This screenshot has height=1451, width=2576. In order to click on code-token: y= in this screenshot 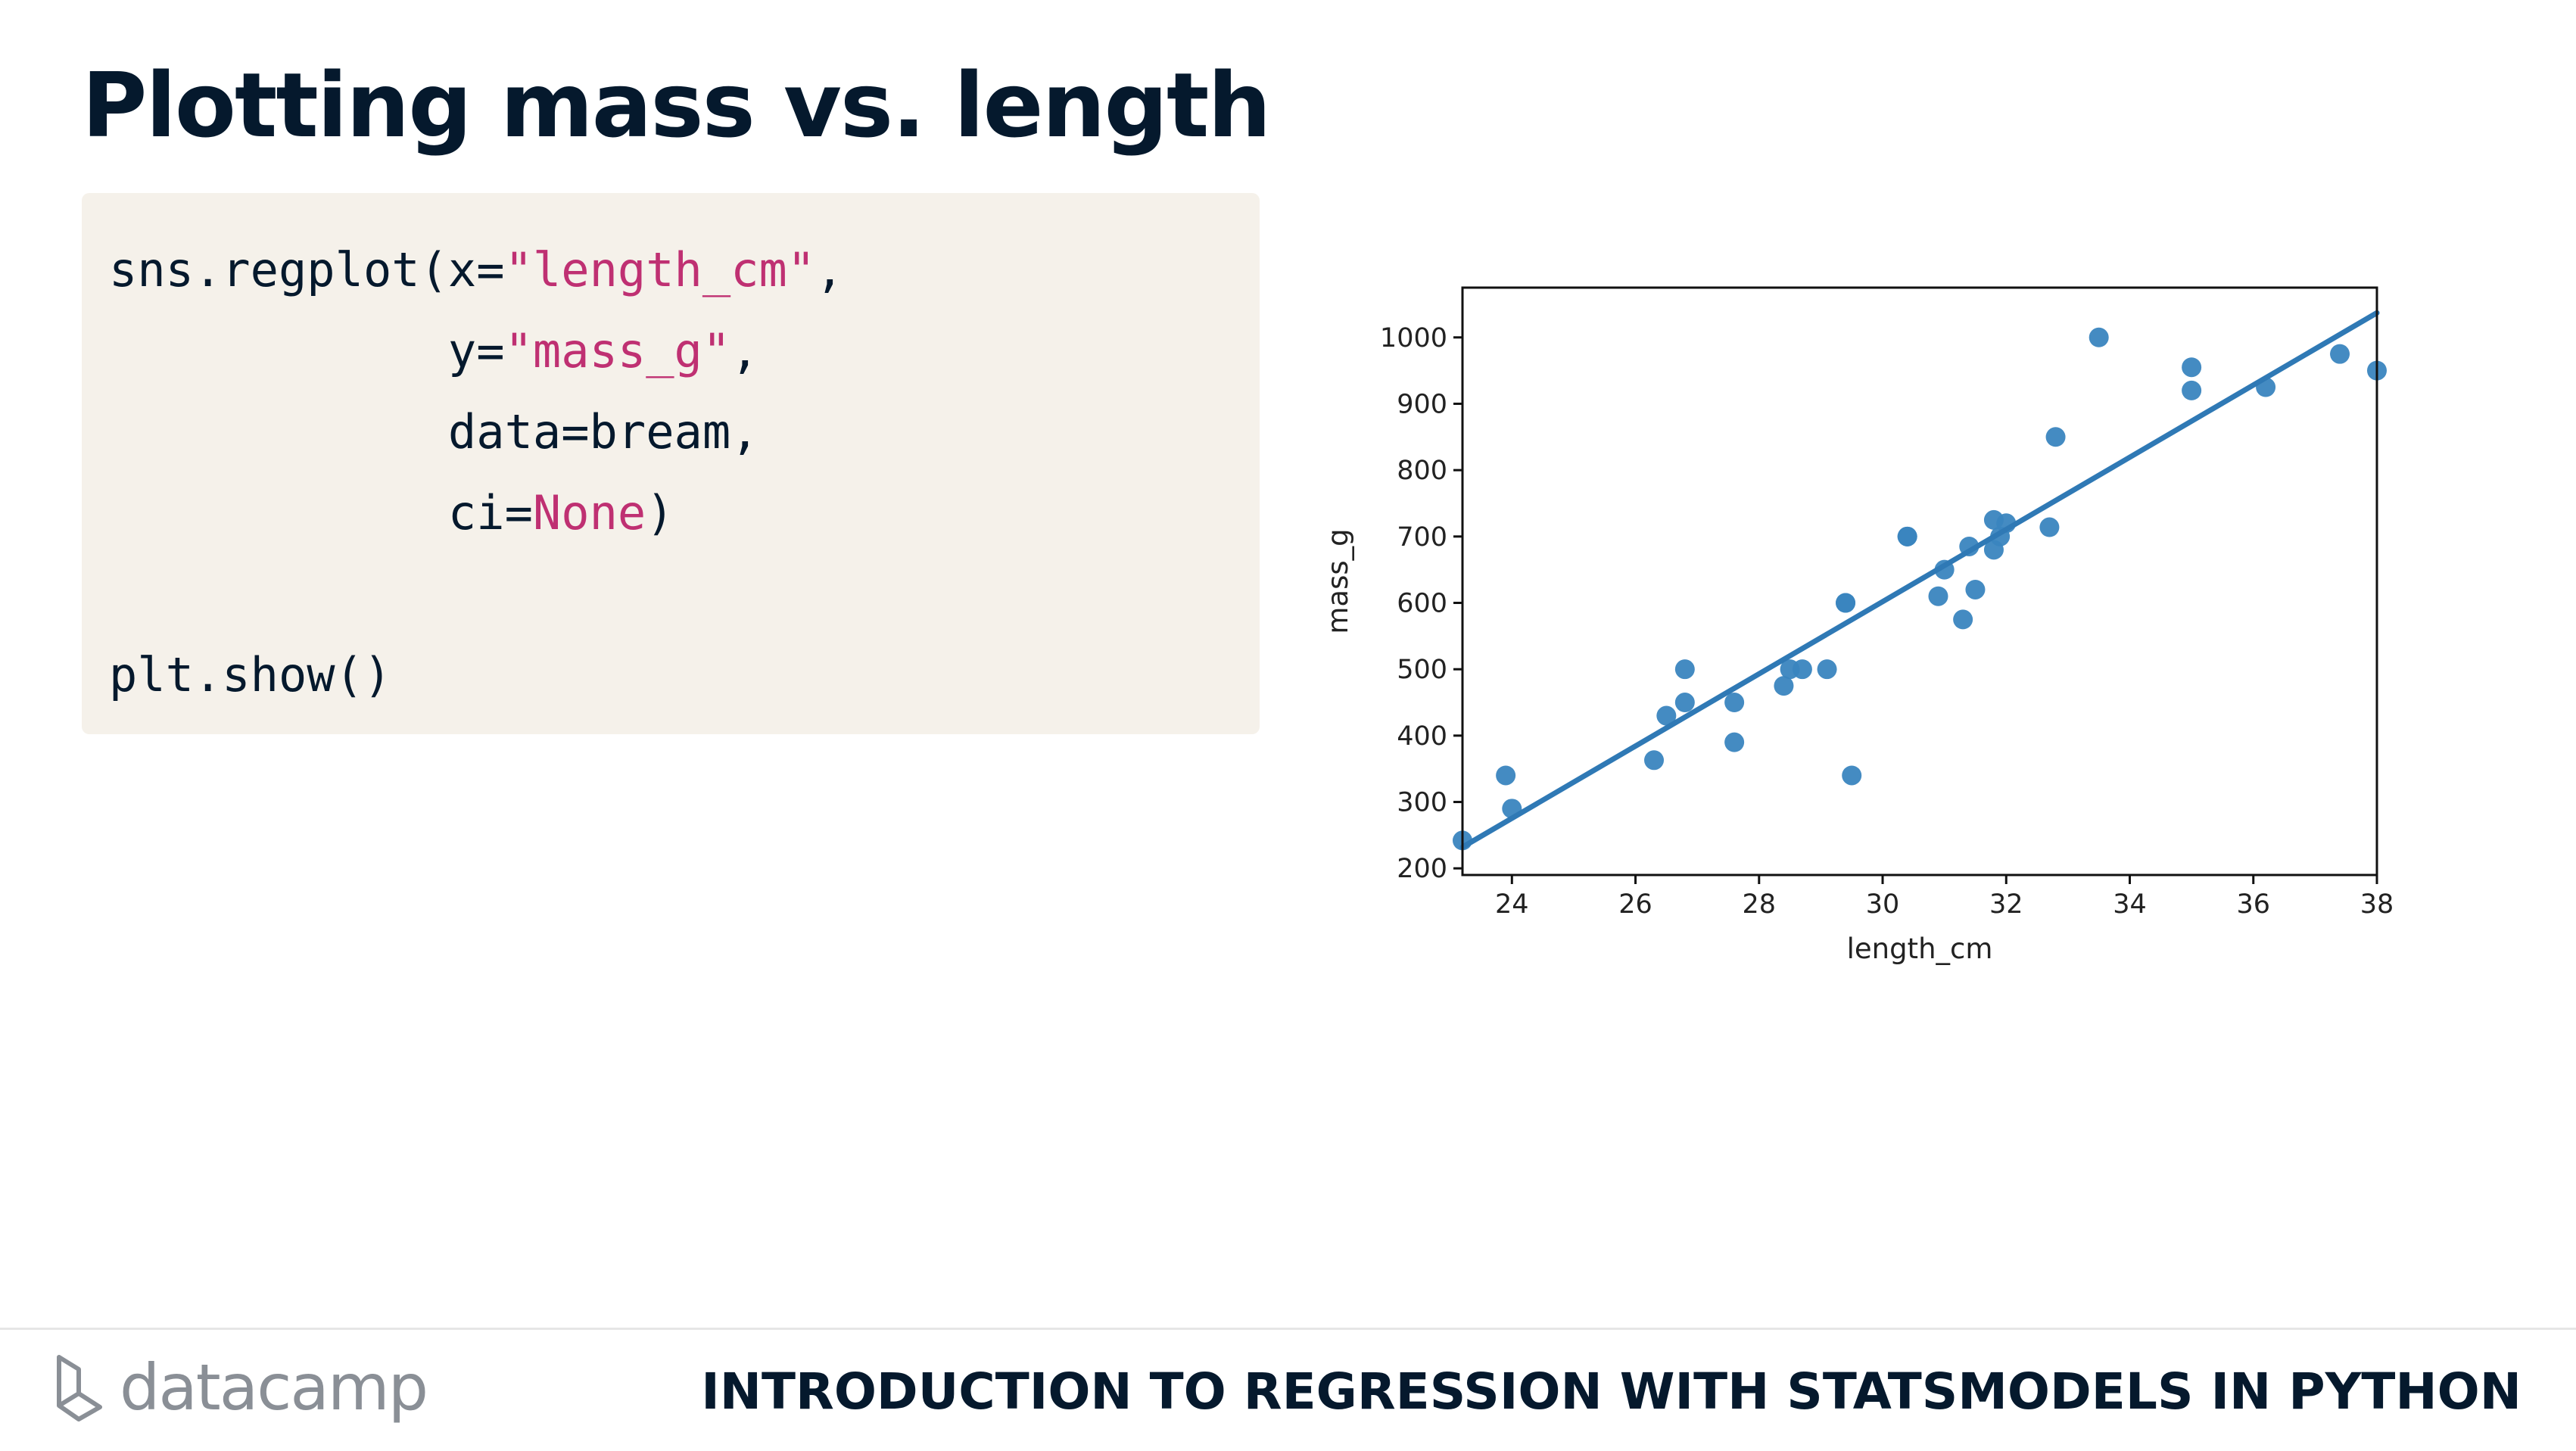, I will do `click(307, 350)`.